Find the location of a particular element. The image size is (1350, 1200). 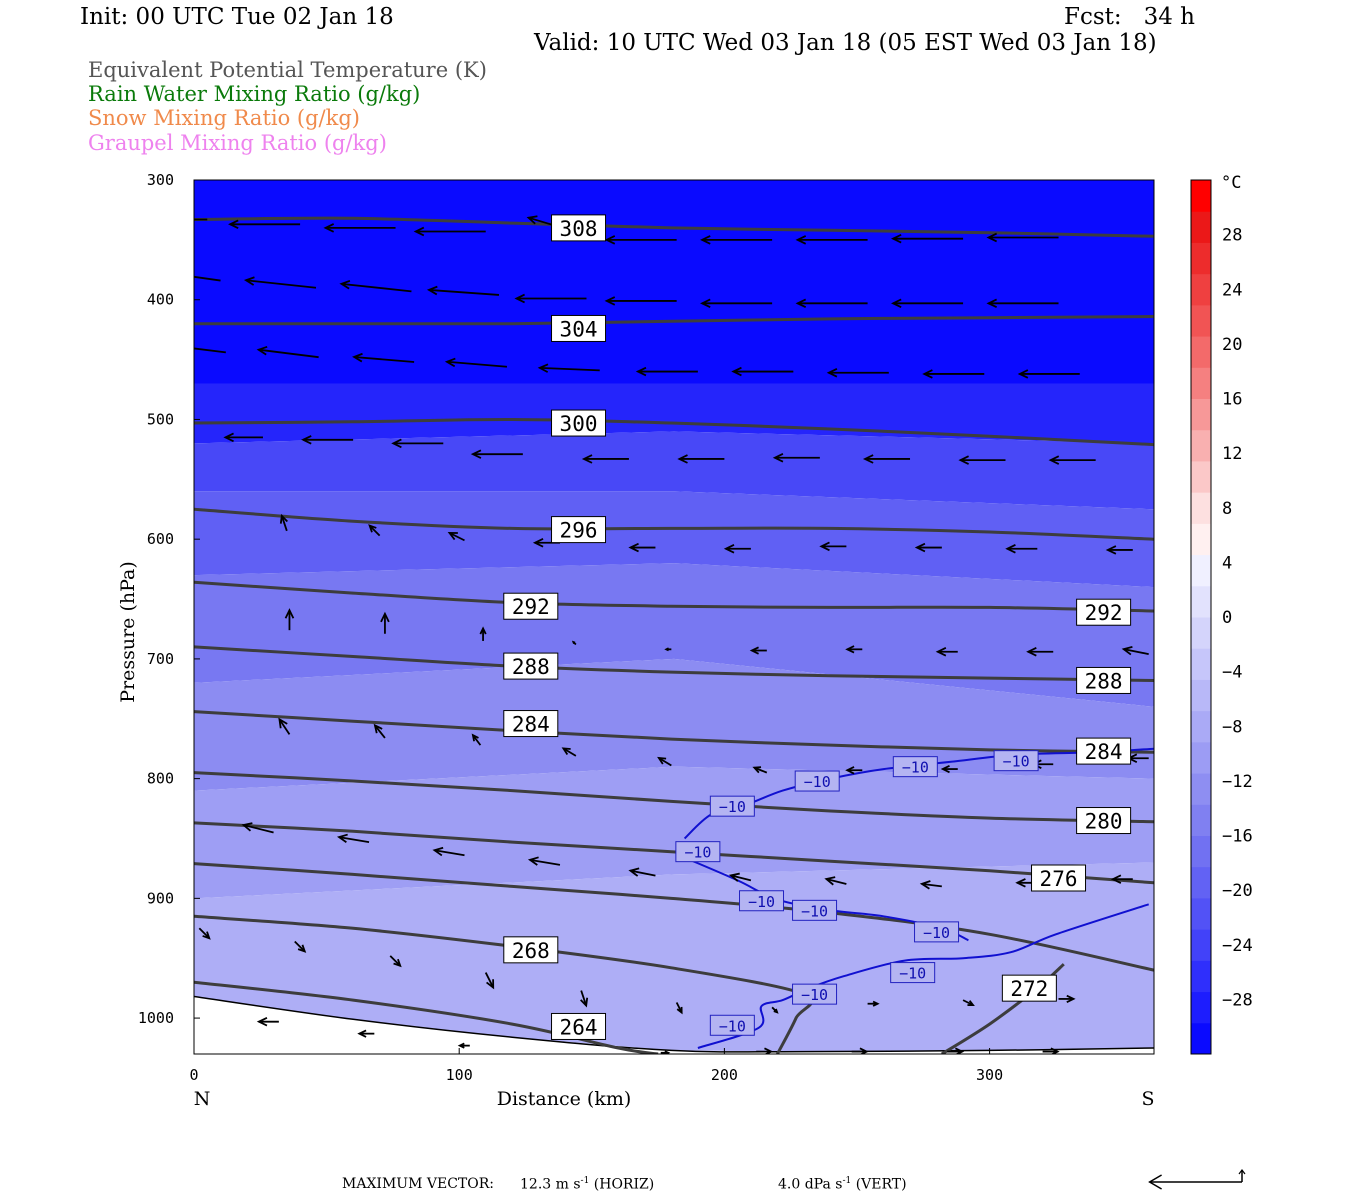

horiz-value: 12.3 is located at coordinates (536, 1184).